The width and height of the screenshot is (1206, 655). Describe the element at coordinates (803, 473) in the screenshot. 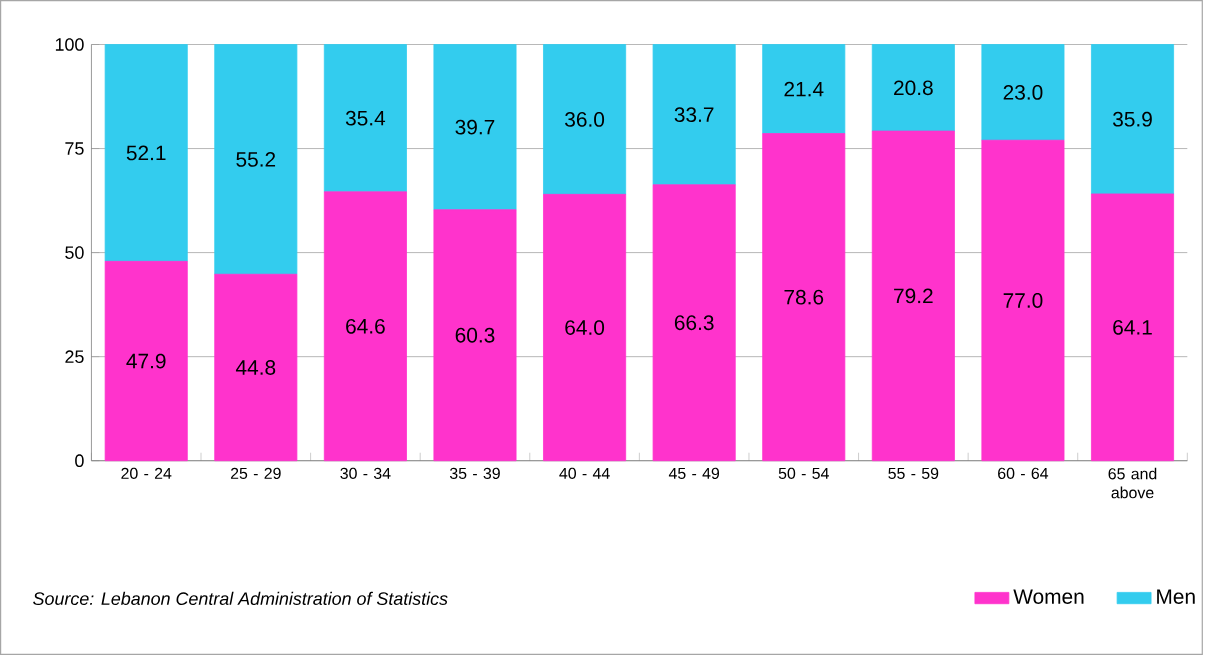

I see `x-tick-label: 50 - 54` at that location.